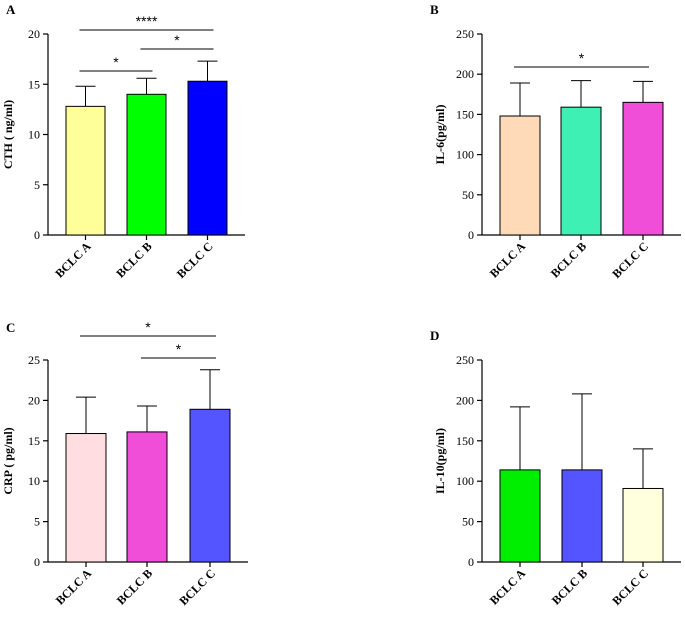 This screenshot has height=620, width=685. I want to click on panel-letter: D, so click(434, 335).